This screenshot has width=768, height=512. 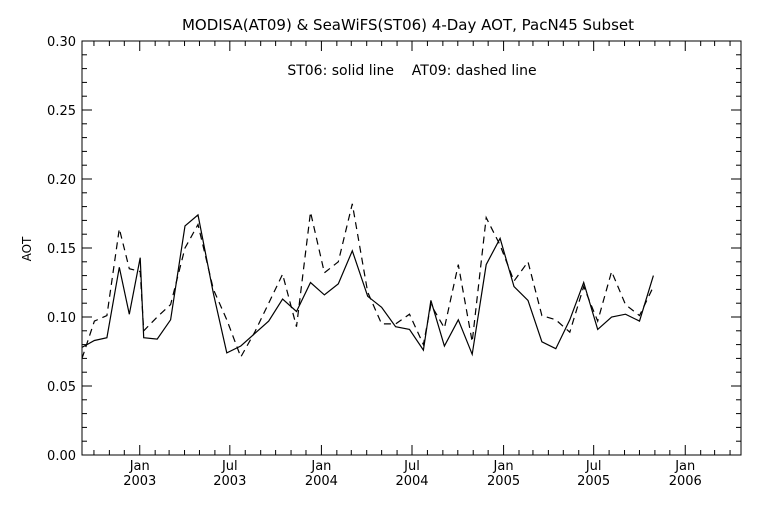 I want to click on y-axis-label: AOT, so click(x=27, y=248).